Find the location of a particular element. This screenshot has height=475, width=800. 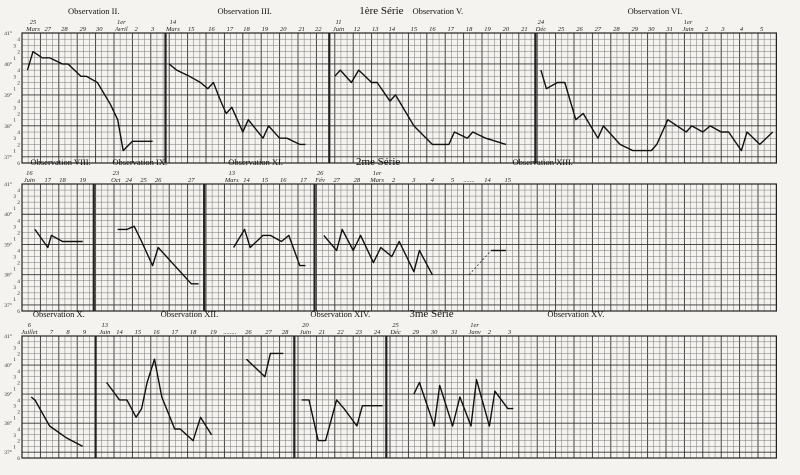

day-label: 16 is located at coordinates (156, 332).